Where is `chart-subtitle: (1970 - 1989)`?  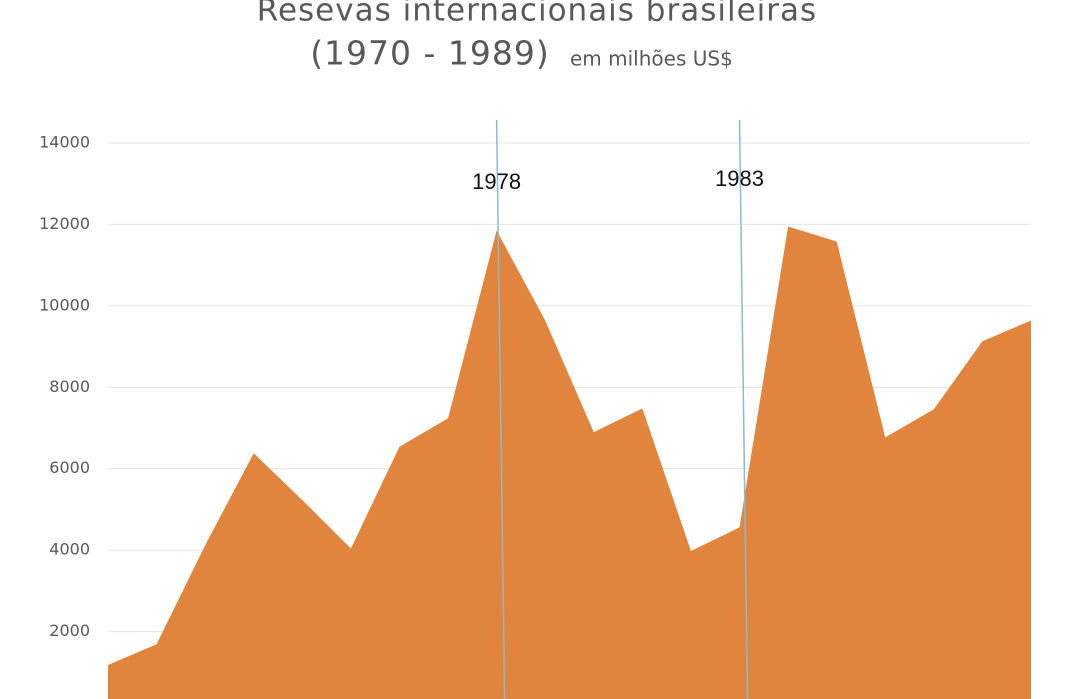 chart-subtitle: (1970 - 1989) is located at coordinates (430, 53).